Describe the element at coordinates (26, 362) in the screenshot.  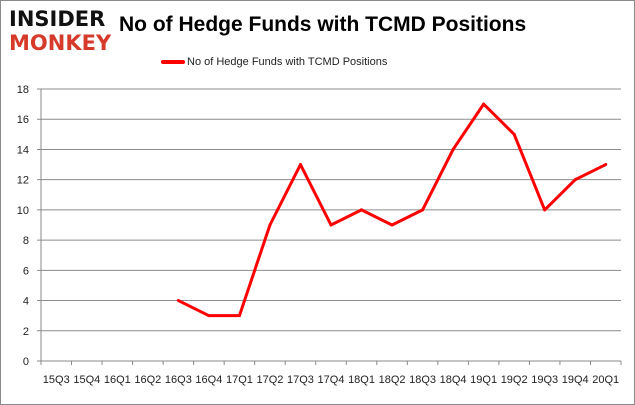
I see `y-tick-label: 0` at that location.